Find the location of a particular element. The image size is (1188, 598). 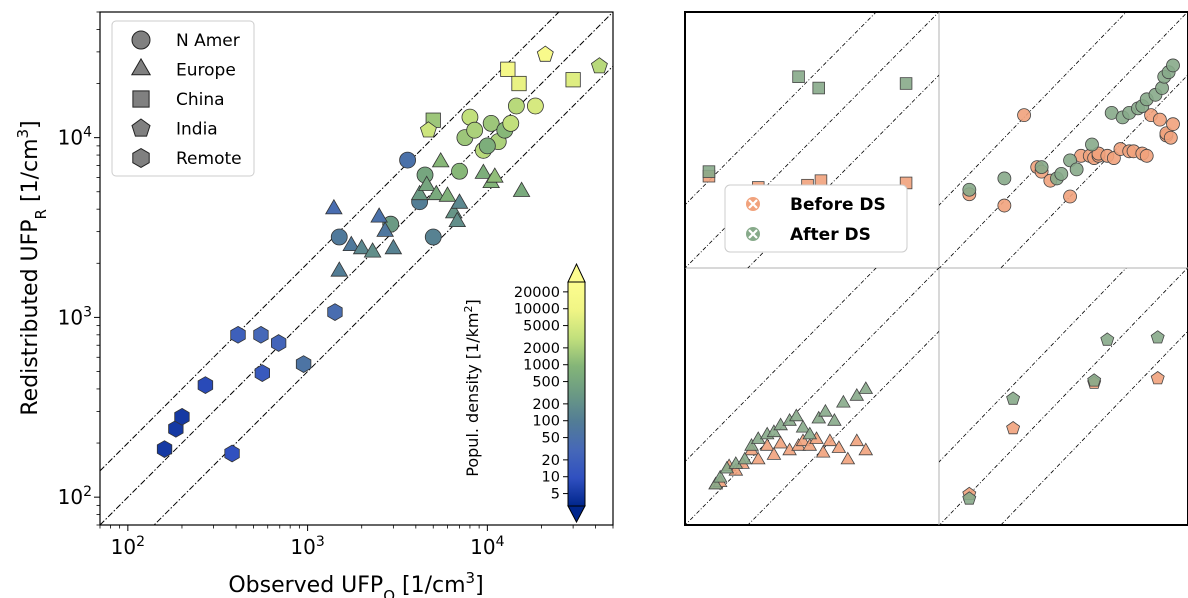

legend-marker-triangle is located at coordinates (141, 66).